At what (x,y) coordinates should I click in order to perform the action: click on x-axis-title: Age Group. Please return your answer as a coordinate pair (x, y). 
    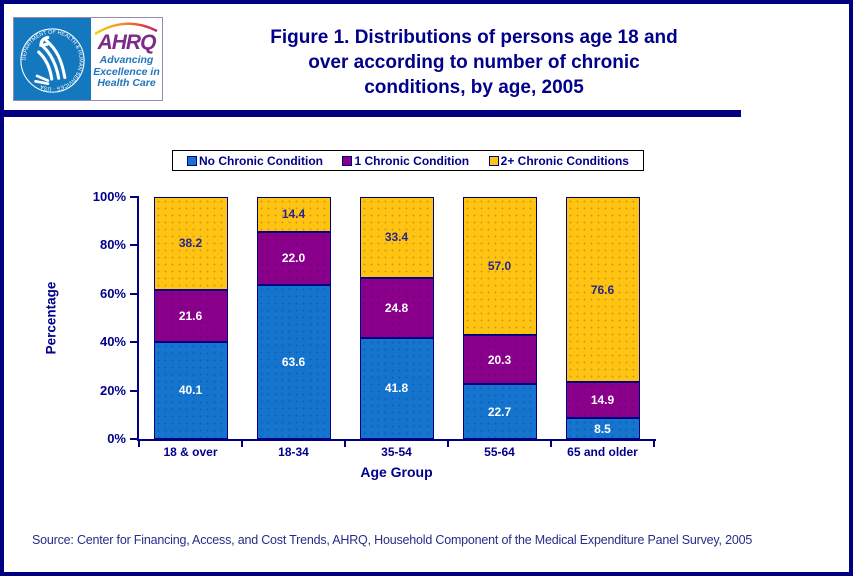
    Looking at the image, I should click on (396, 472).